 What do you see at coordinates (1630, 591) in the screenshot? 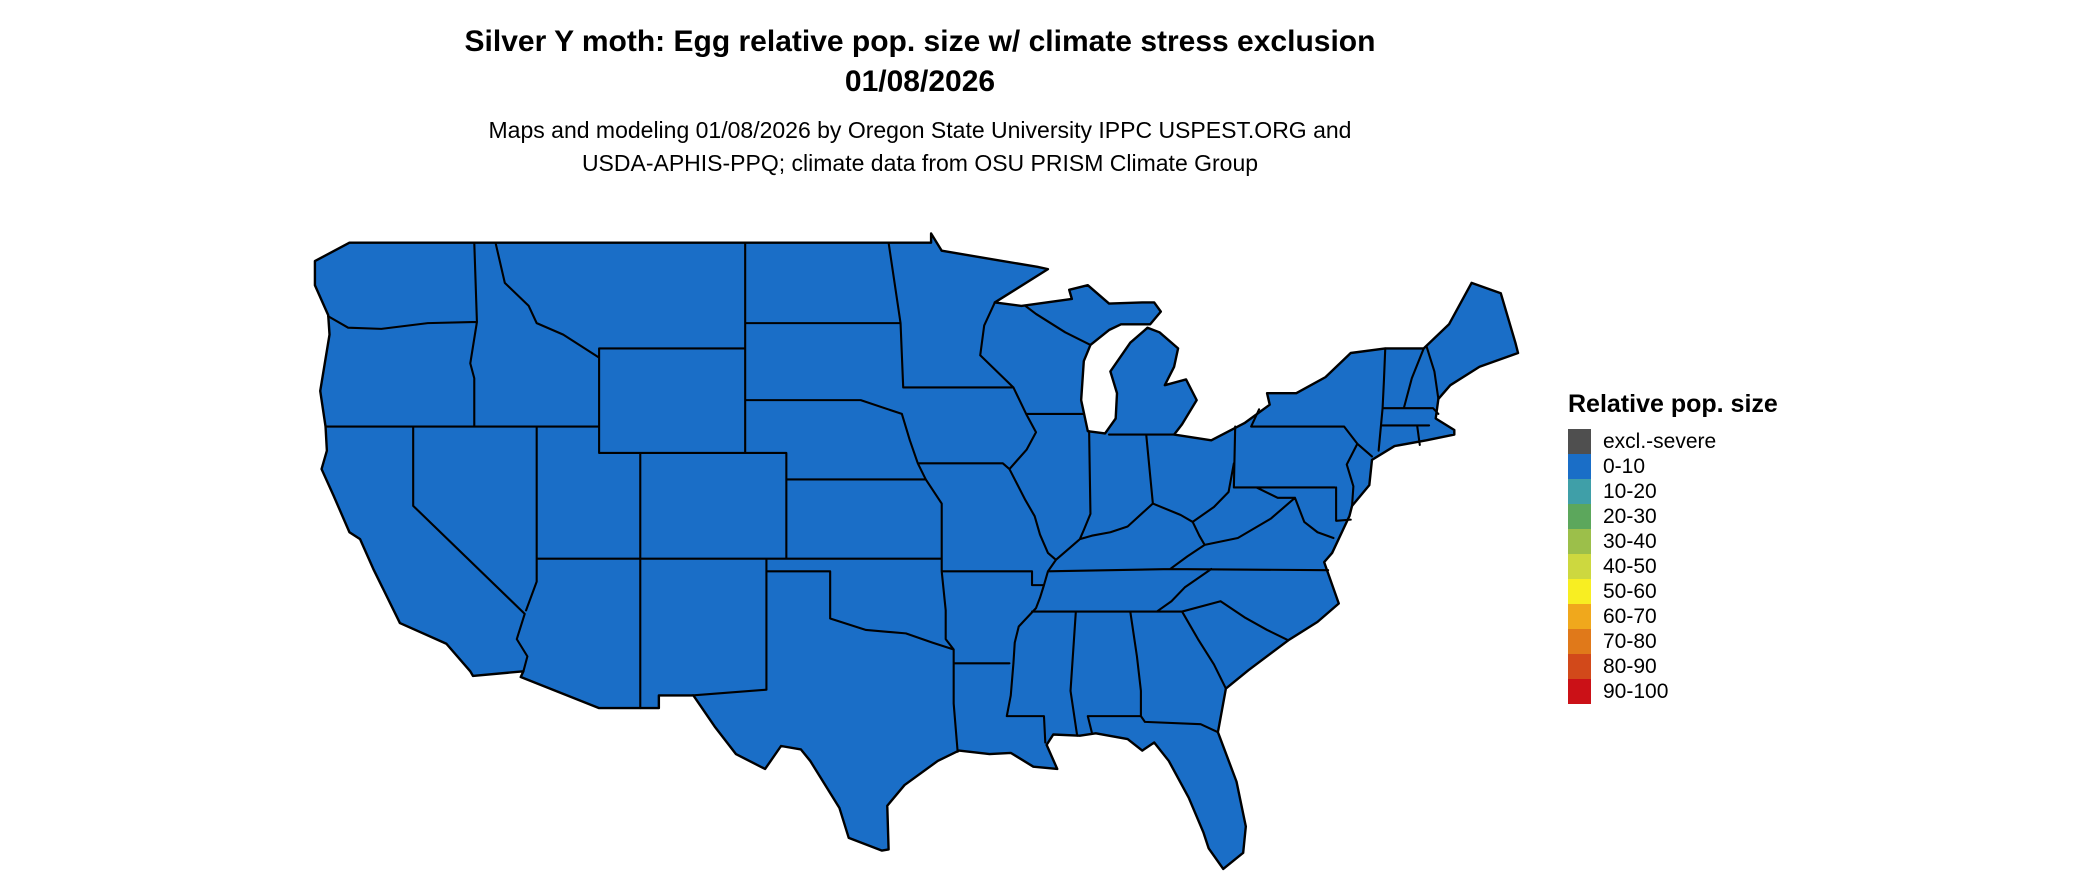
I see `legend-label: 50-60` at bounding box center [1630, 591].